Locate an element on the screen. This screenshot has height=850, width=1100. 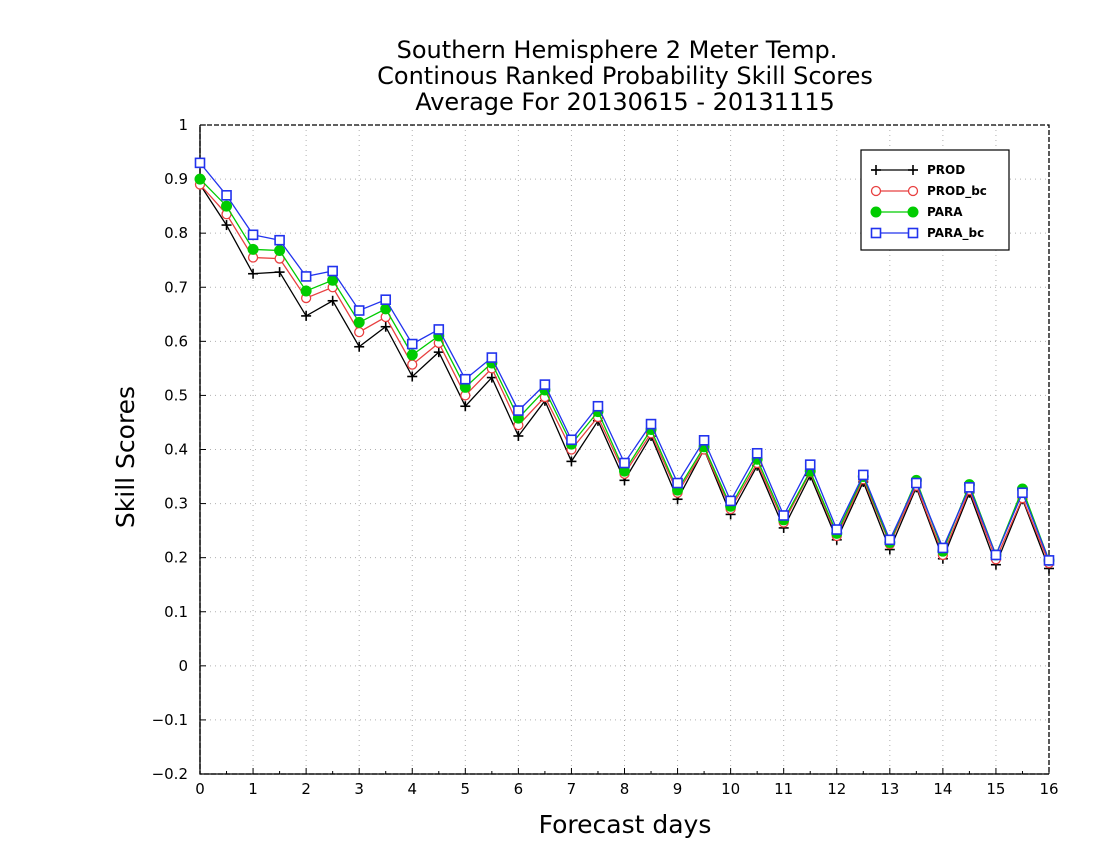
x-tick-label: 13 is located at coordinates (889, 789).